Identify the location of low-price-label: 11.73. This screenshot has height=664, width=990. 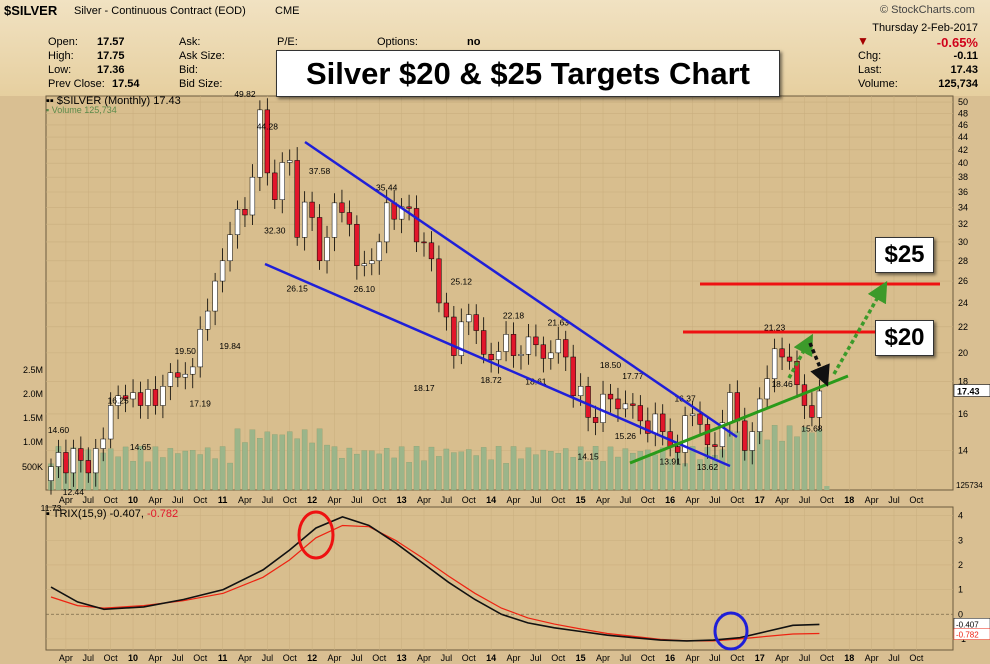
(51, 508).